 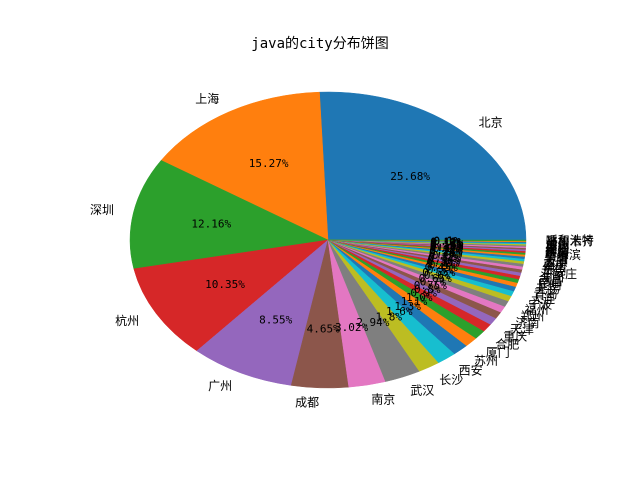 What do you see at coordinates (225, 284) in the screenshot?
I see `pie-pct-label-4: 10.35%` at bounding box center [225, 284].